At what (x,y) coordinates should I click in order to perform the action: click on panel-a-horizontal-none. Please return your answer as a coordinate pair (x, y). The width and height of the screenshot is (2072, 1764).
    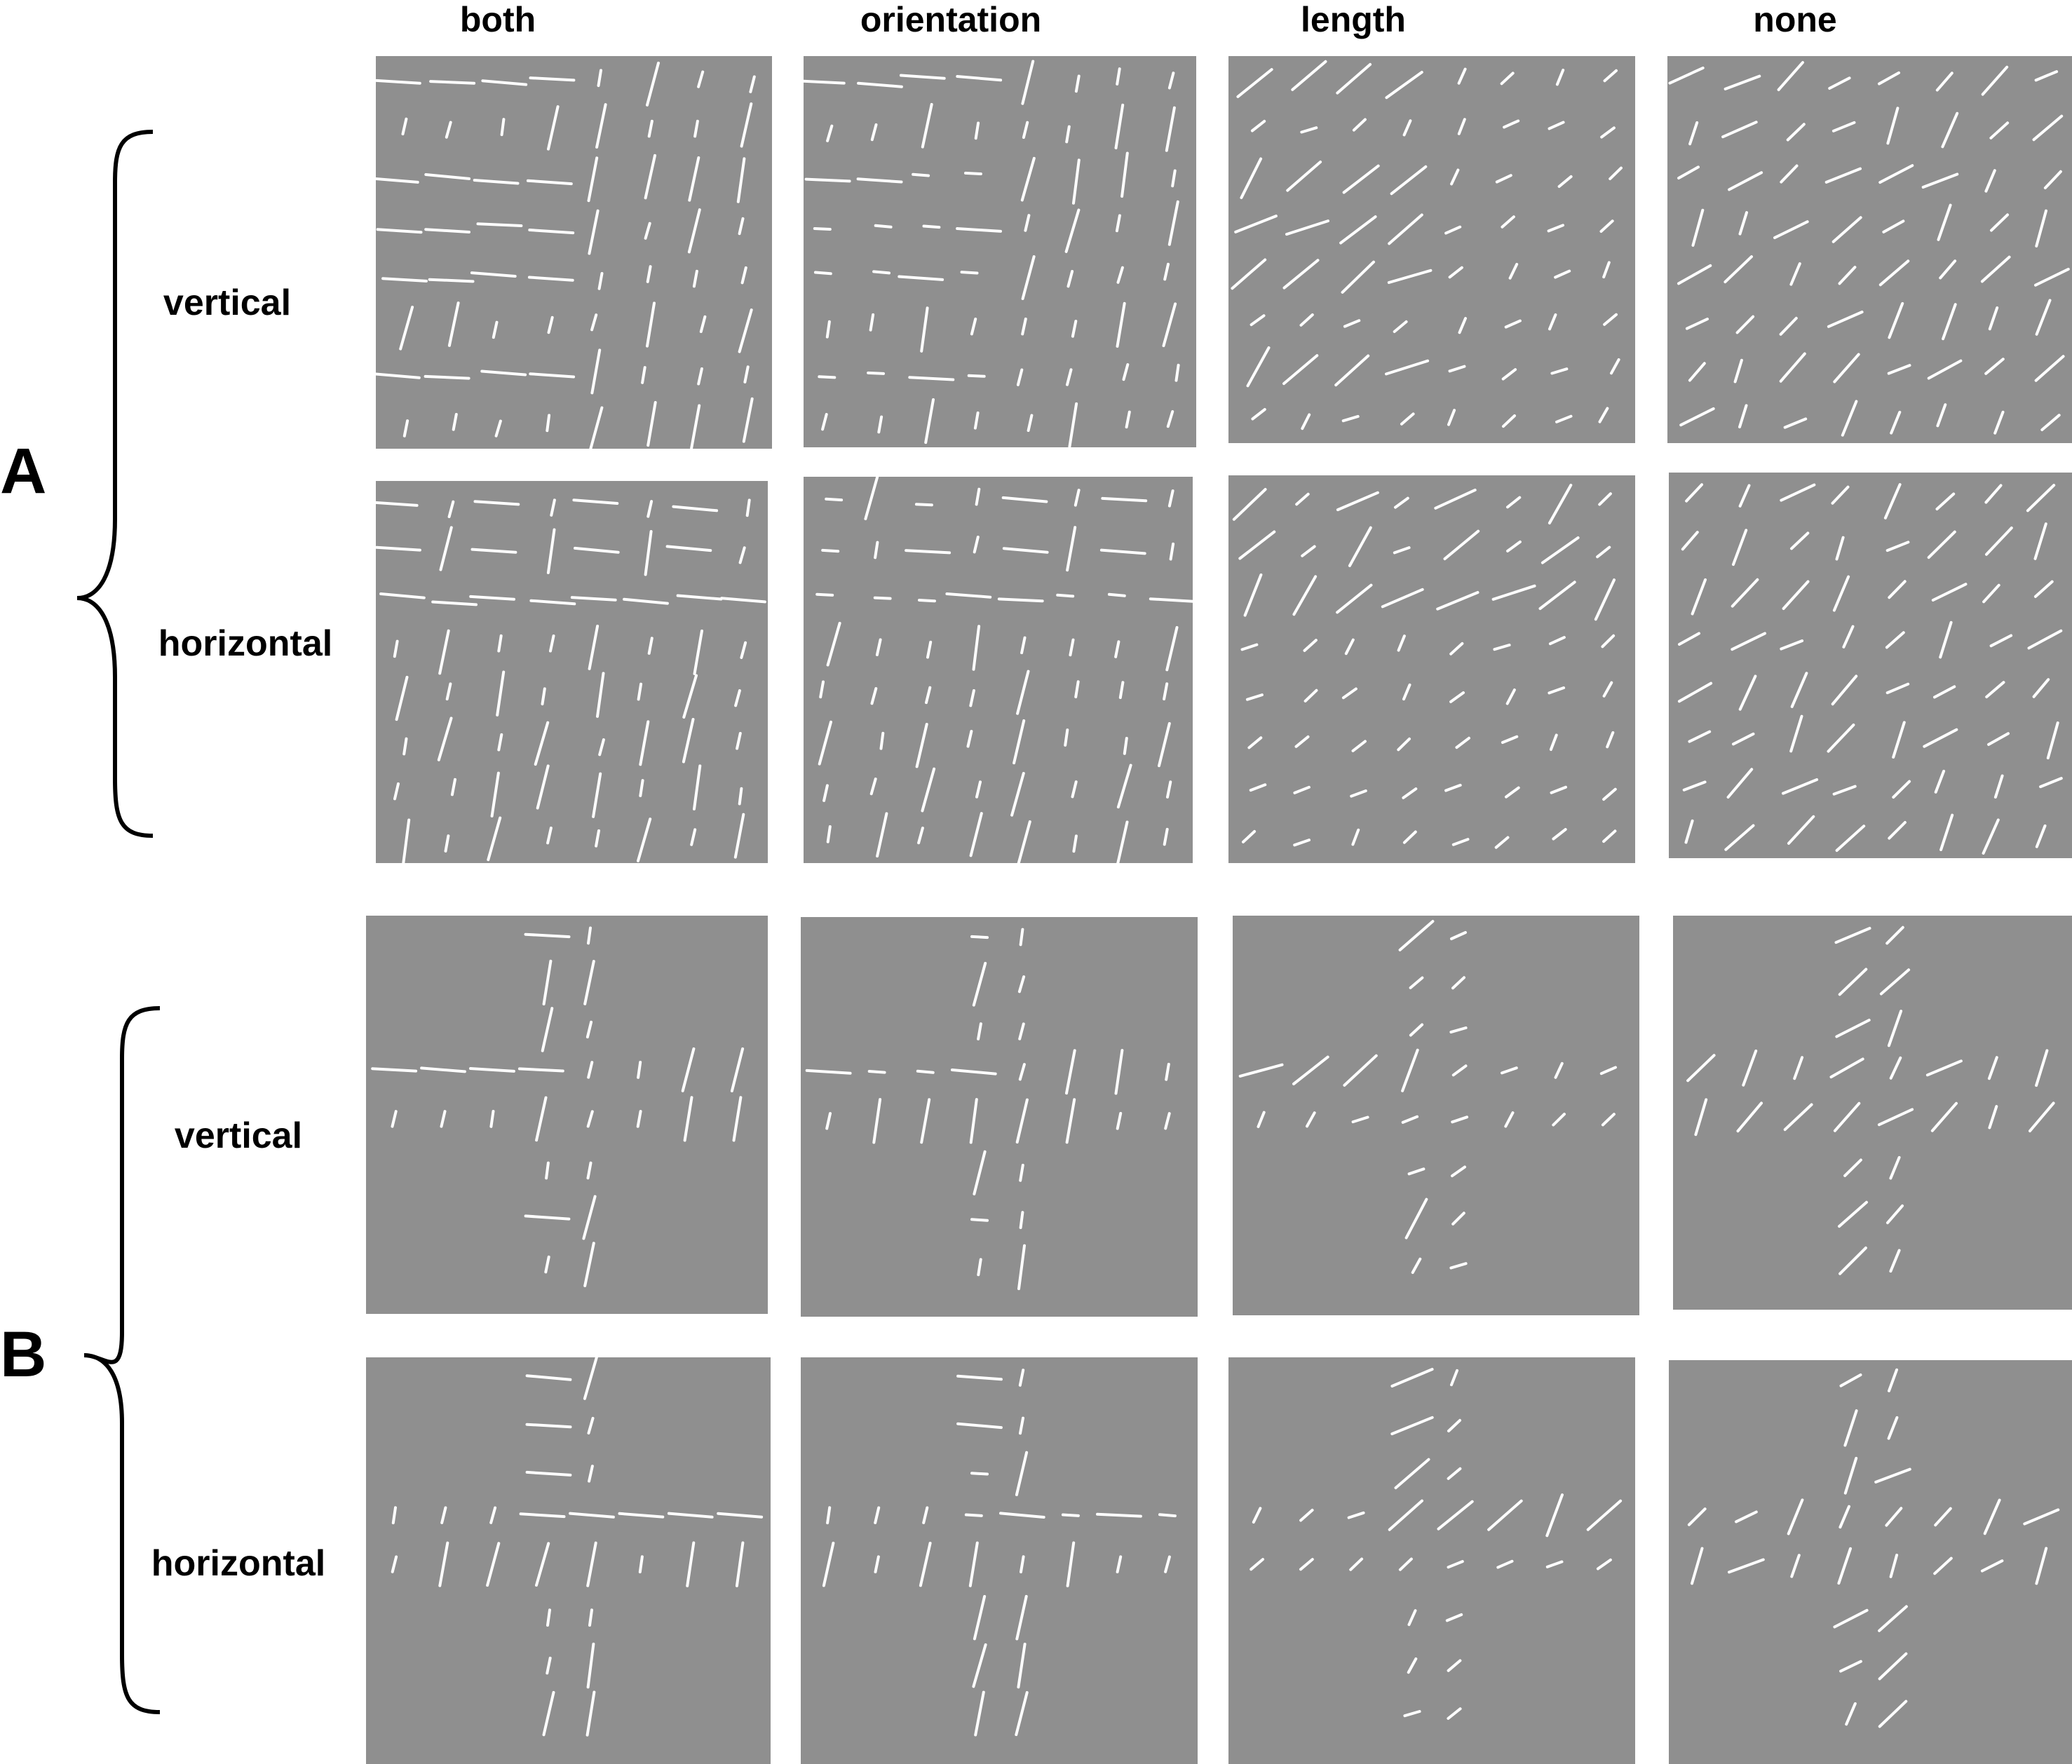
    Looking at the image, I should click on (1870, 666).